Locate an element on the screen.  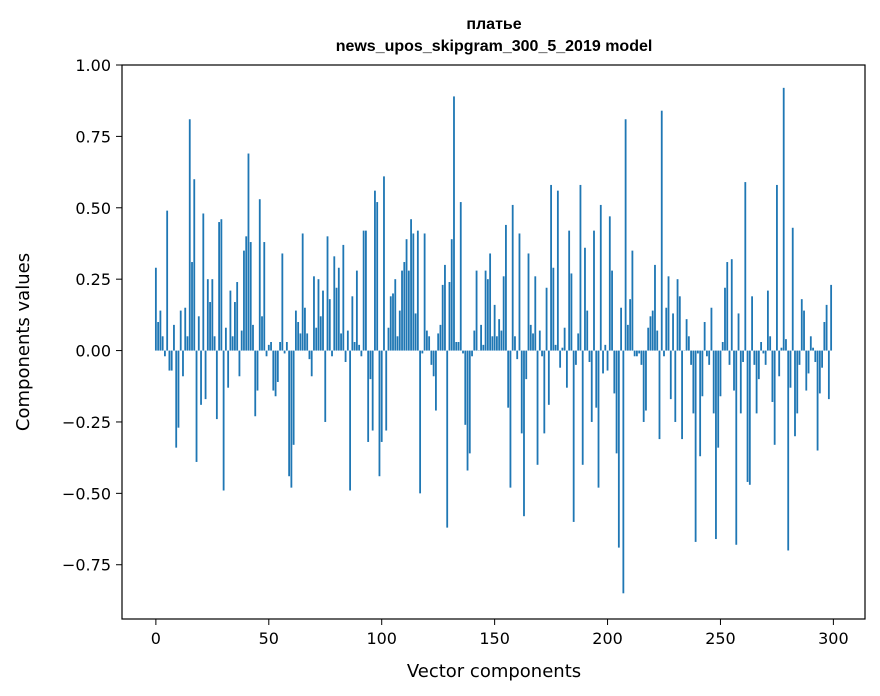
y-tick-label: 0.00 is located at coordinates (93, 351).